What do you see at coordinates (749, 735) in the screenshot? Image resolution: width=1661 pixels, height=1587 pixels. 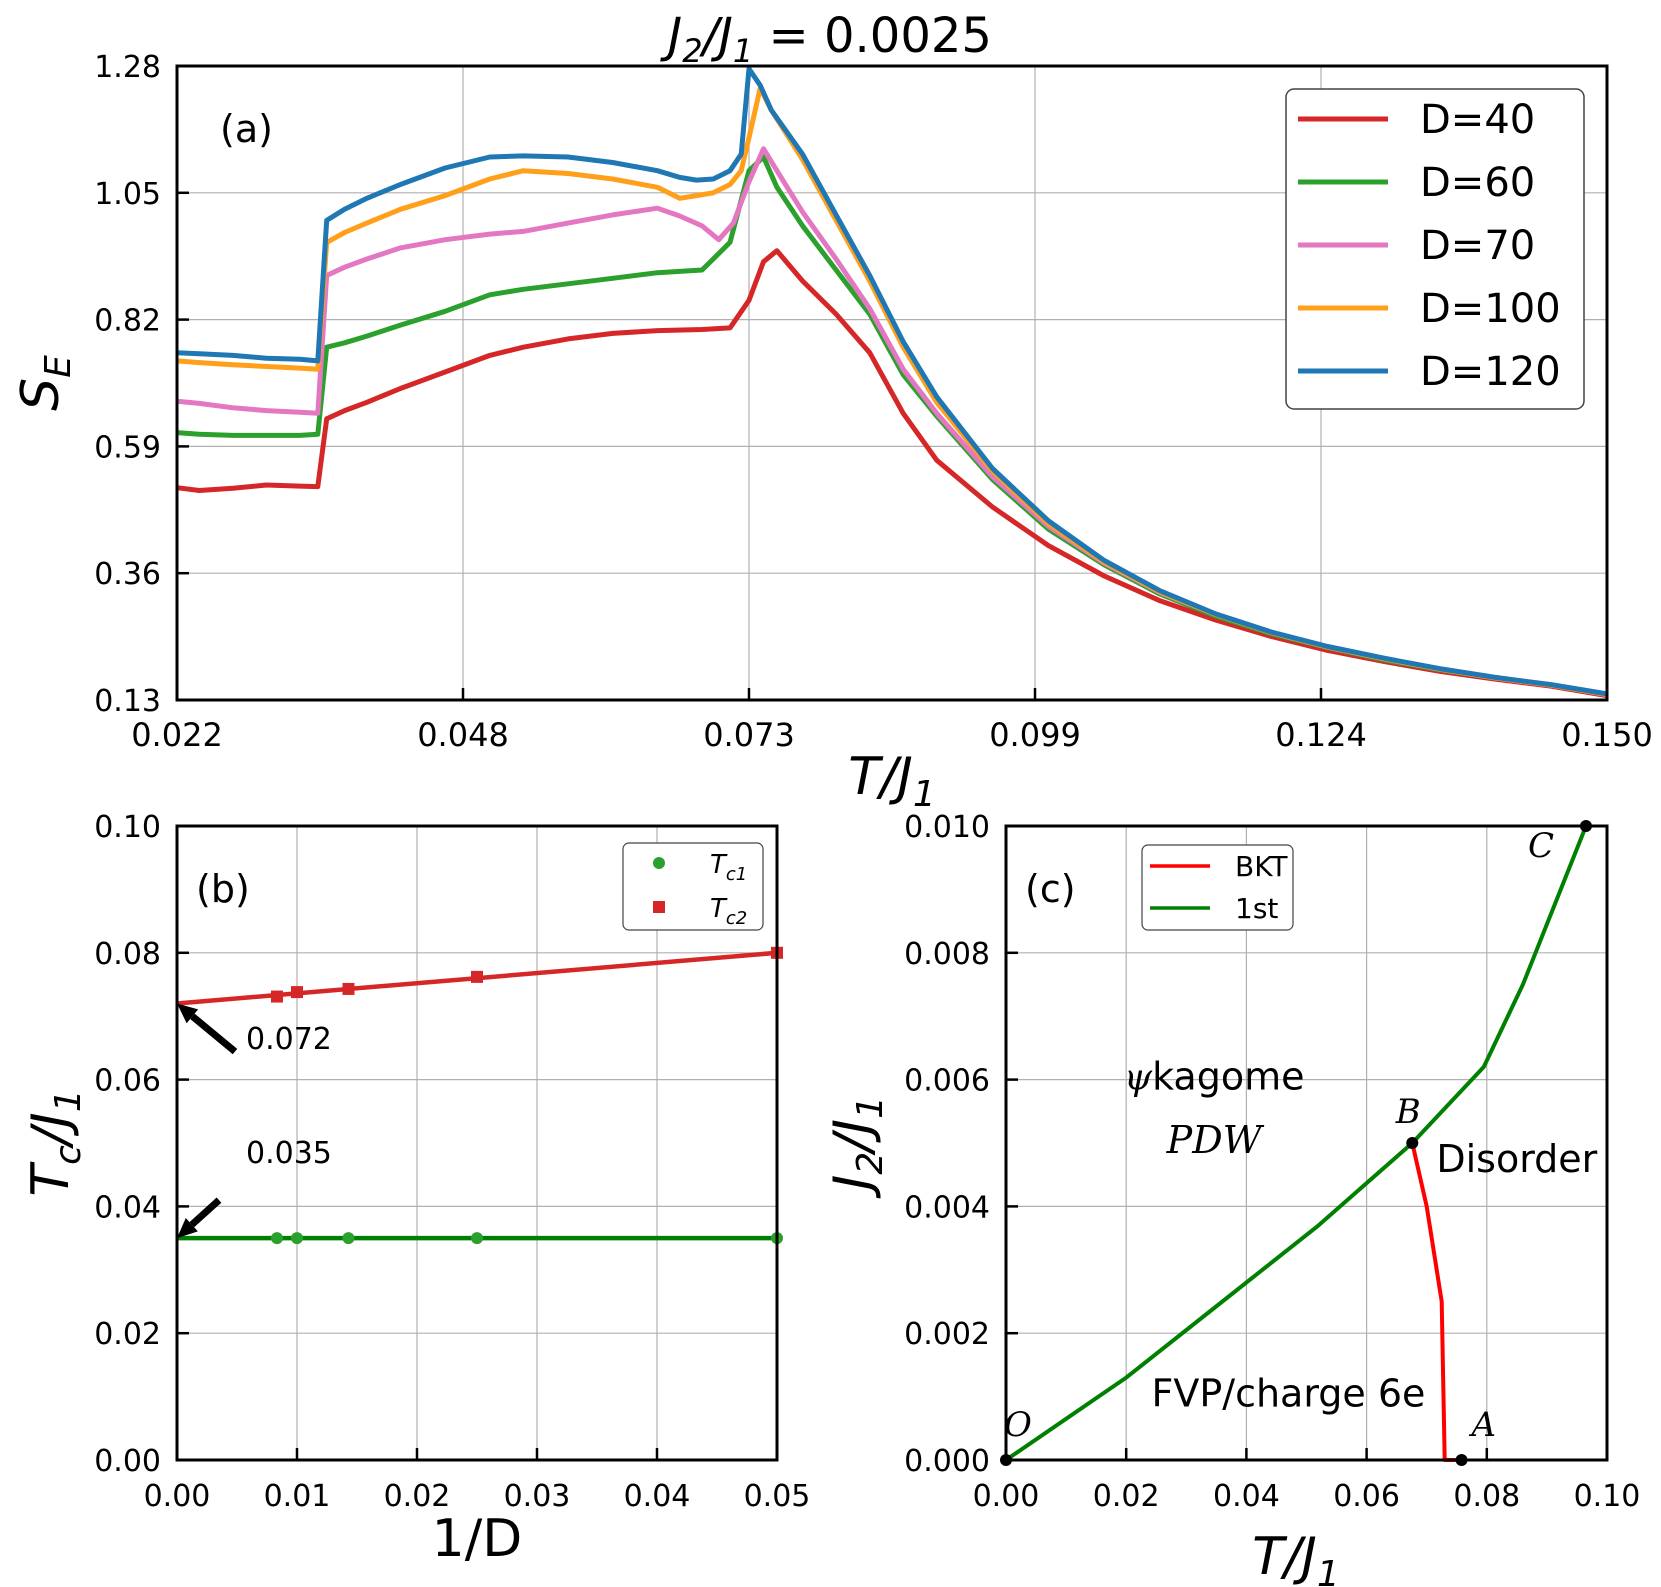 I see `tick-label-x: 0.073` at bounding box center [749, 735].